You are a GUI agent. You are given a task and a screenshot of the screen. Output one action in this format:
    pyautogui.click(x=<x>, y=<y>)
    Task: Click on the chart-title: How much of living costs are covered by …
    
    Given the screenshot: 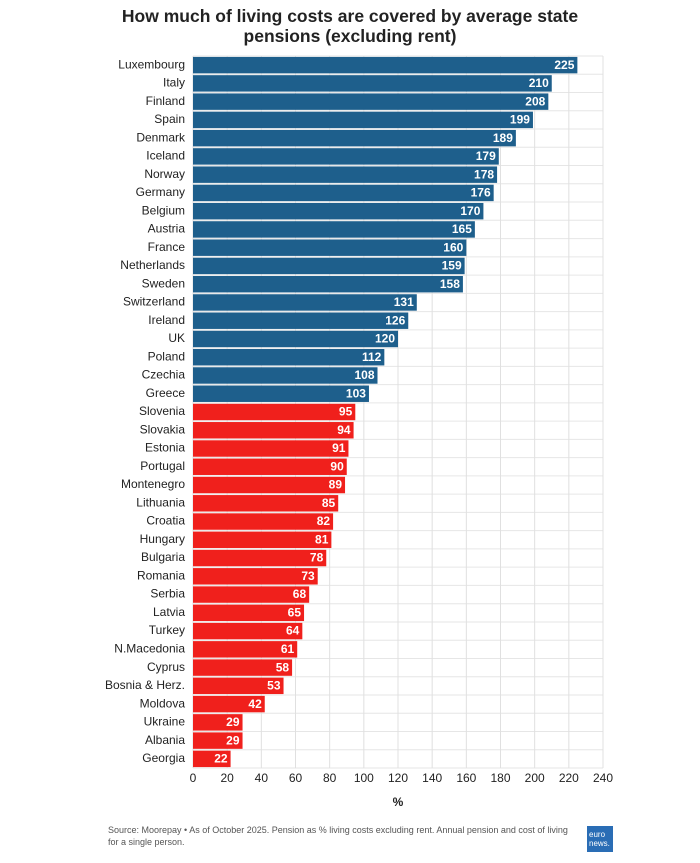 What is the action you would take?
    pyautogui.click(x=350, y=26)
    